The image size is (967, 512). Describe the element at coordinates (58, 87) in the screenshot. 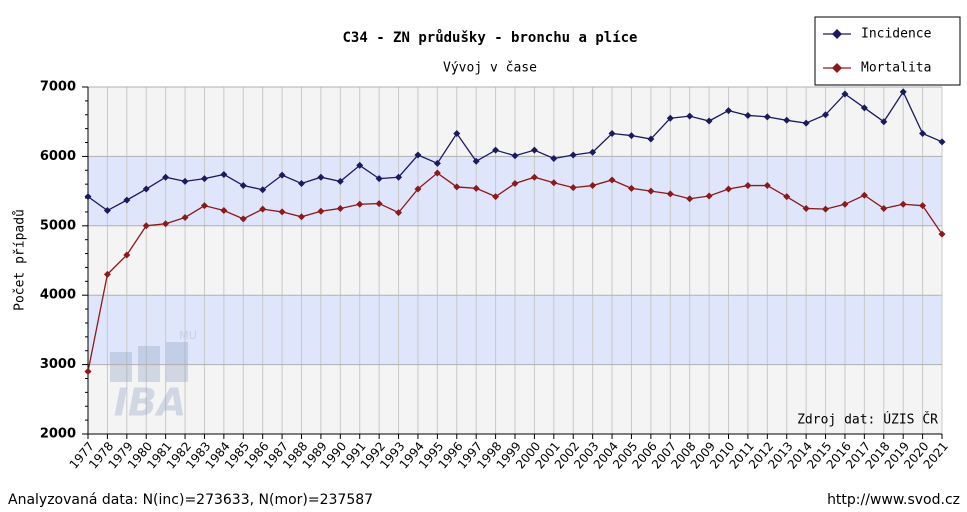

I see `y-tick-label: 7000` at that location.